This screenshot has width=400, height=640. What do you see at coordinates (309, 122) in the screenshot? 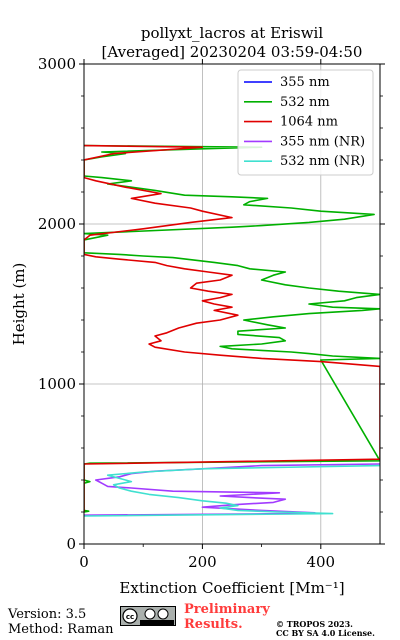
I see `legend-label: 1064 nm` at bounding box center [309, 122].